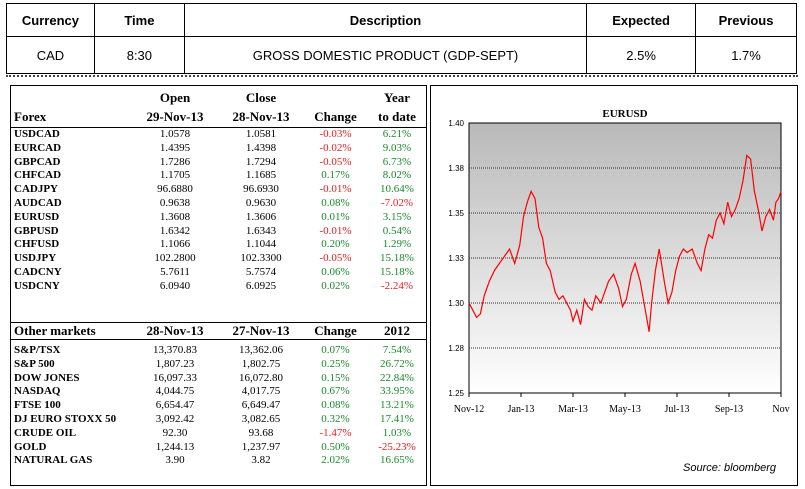 The image size is (805, 489). Describe the element at coordinates (261, 391) in the screenshot. I see `value-b: 4,017.75` at that location.